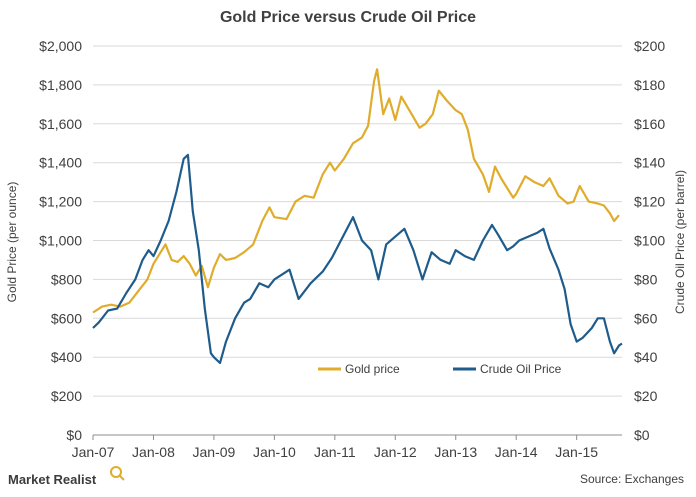  I want to click on legend-label-crude-oil: Crude Oil Price, so click(521, 369).